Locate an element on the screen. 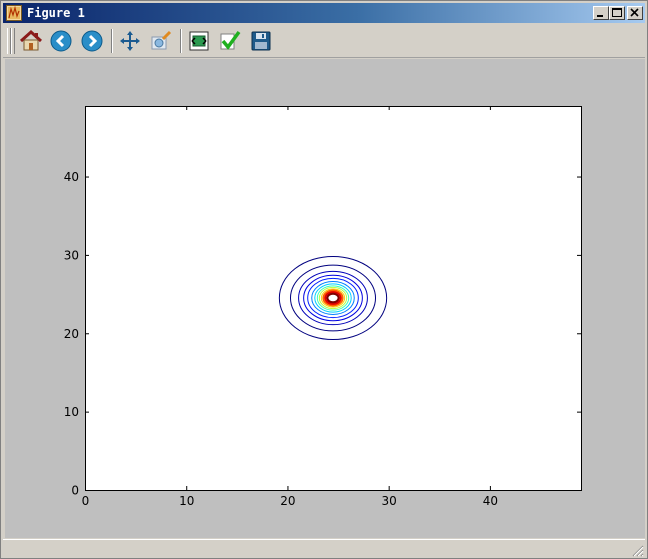 The width and height of the screenshot is (648, 559). y-tick-label: 20 is located at coordinates (71, 334).